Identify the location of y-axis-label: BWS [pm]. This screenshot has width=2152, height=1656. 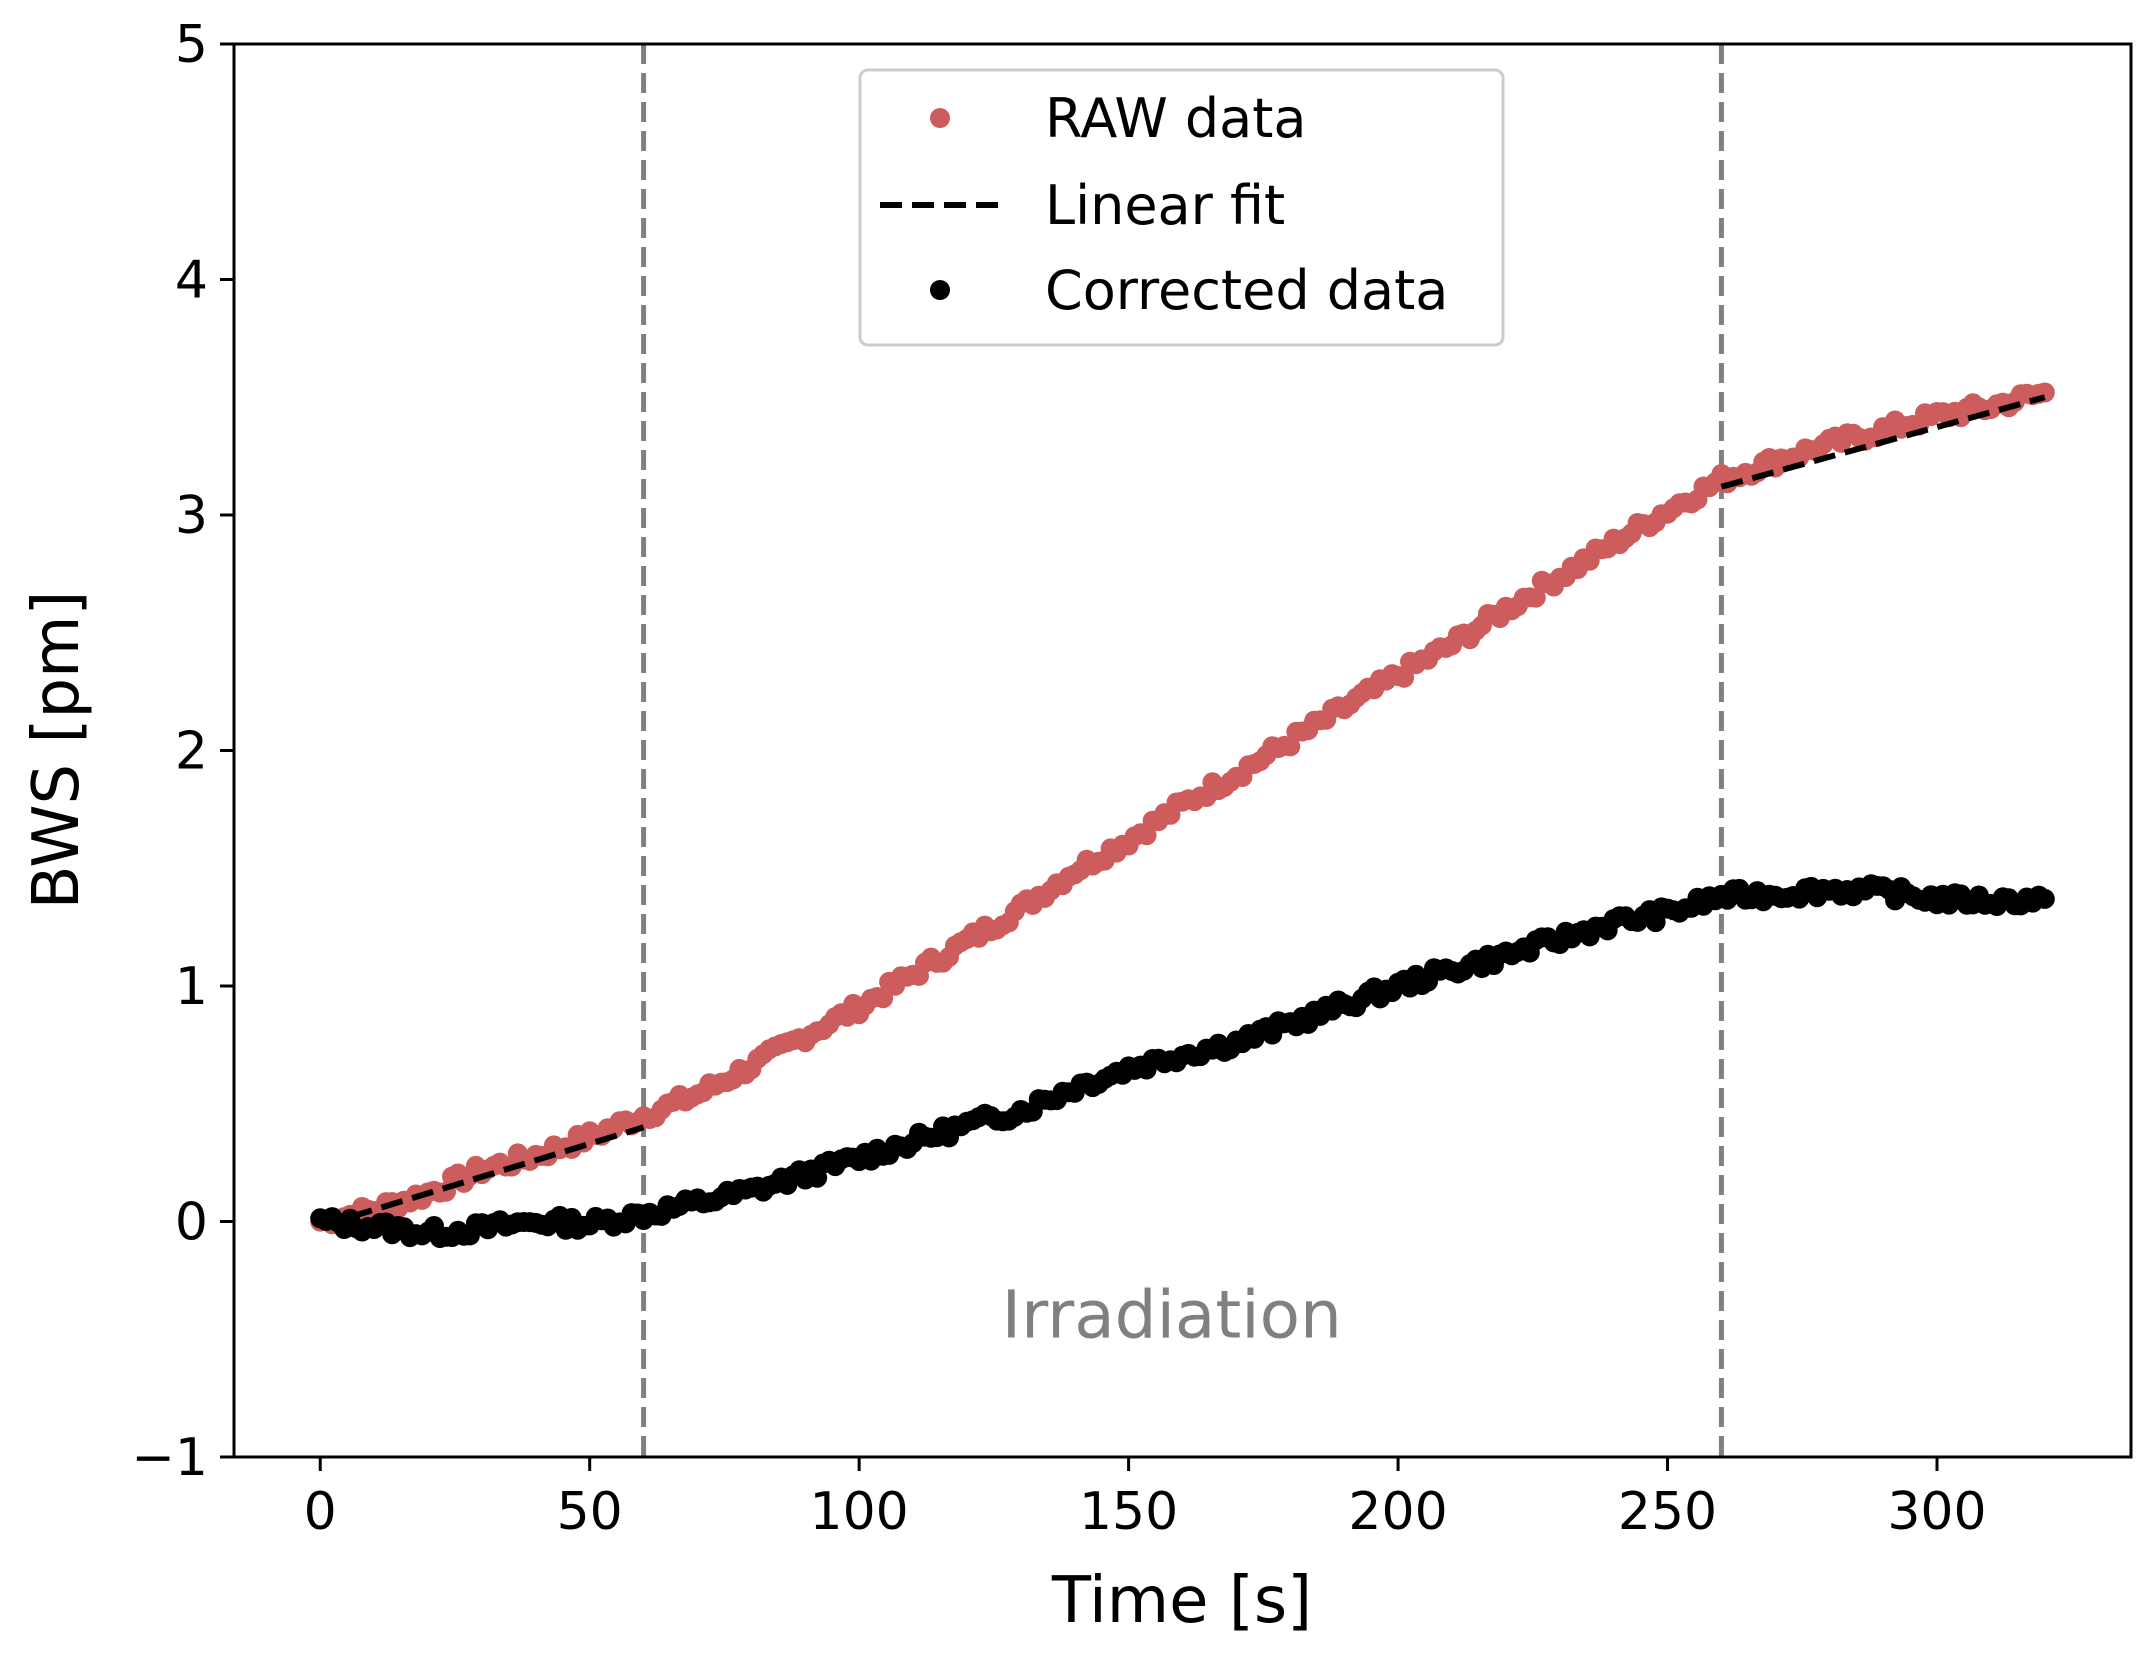
(57, 750).